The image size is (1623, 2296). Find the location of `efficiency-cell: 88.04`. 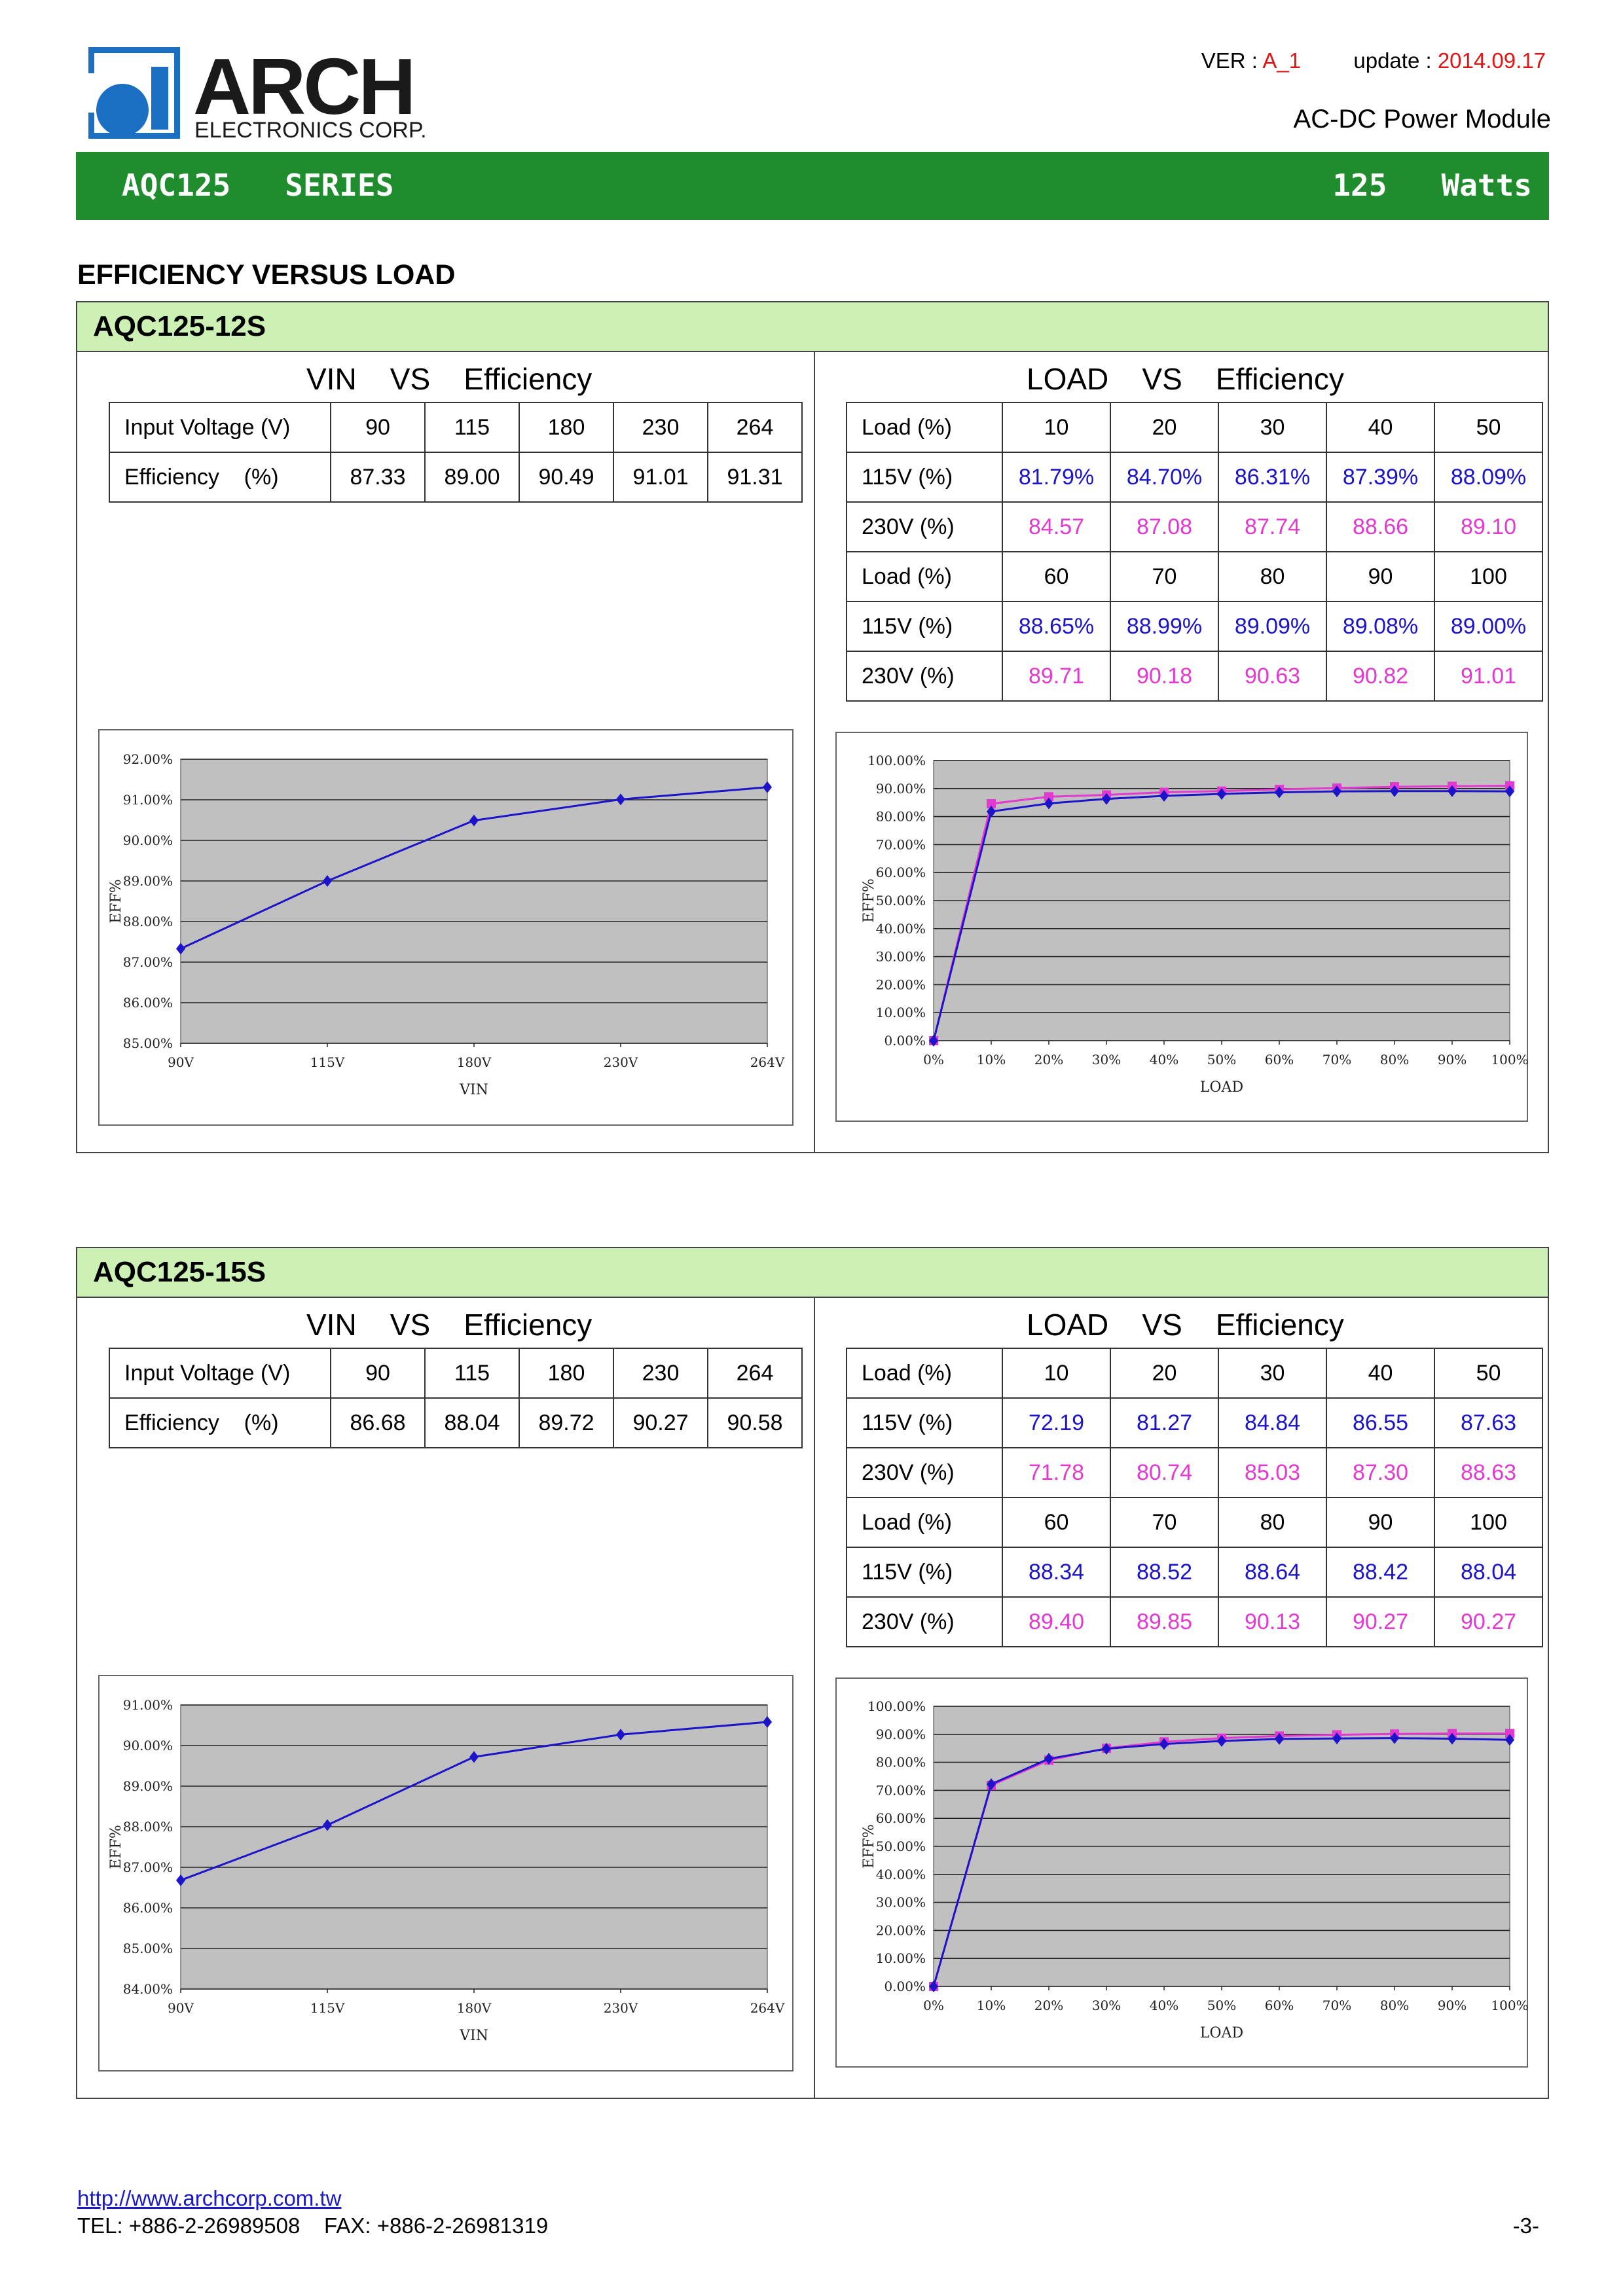

efficiency-cell: 88.04 is located at coordinates (1488, 1572).